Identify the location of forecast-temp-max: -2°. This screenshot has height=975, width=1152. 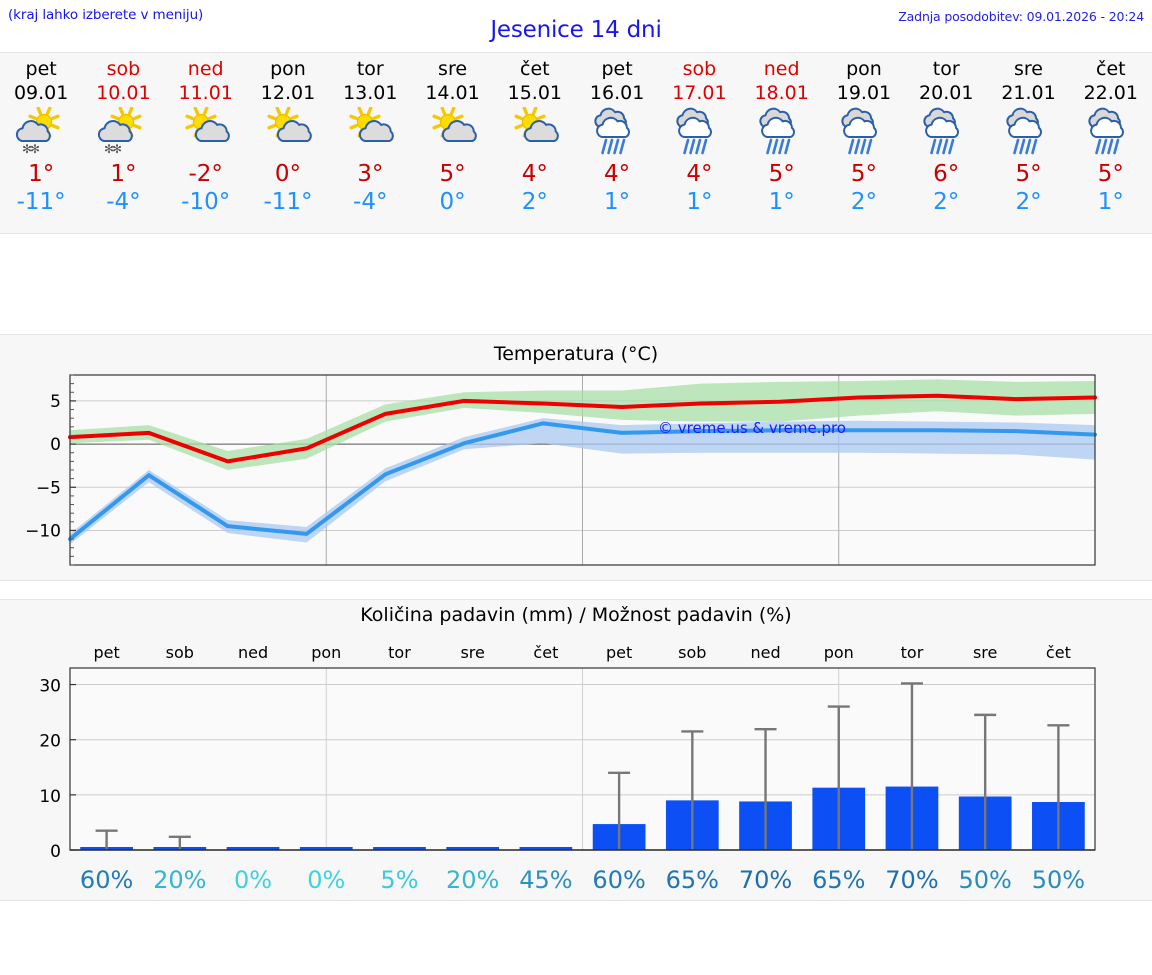
(205, 174).